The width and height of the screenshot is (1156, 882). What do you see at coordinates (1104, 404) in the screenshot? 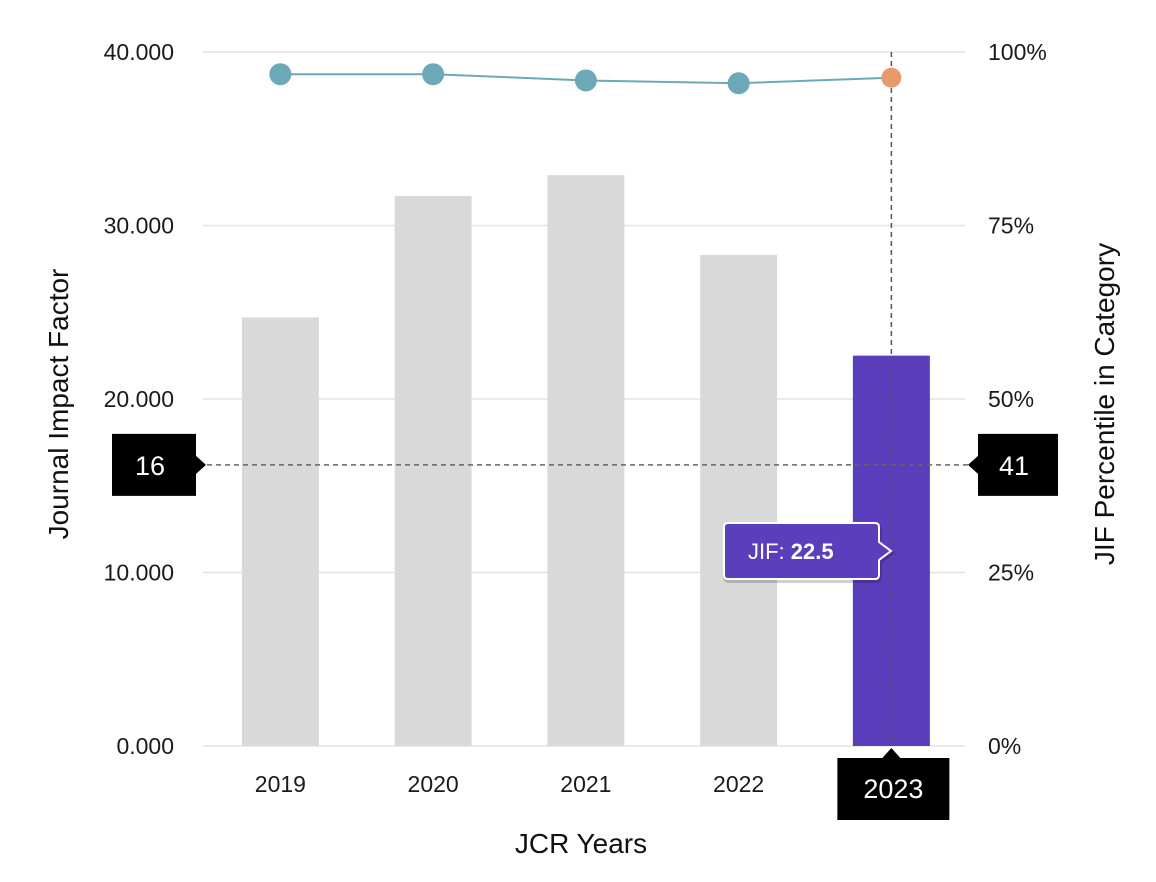
I see `y2-axis-title: JIF Percentile in Category` at bounding box center [1104, 404].